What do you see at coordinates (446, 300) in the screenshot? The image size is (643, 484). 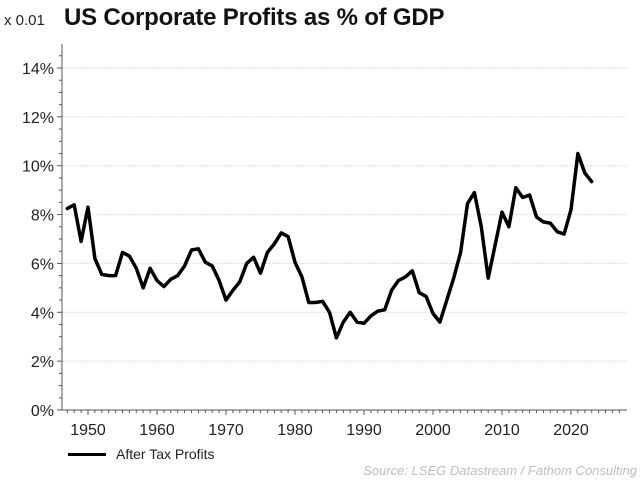 I see `data-point-2002` at bounding box center [446, 300].